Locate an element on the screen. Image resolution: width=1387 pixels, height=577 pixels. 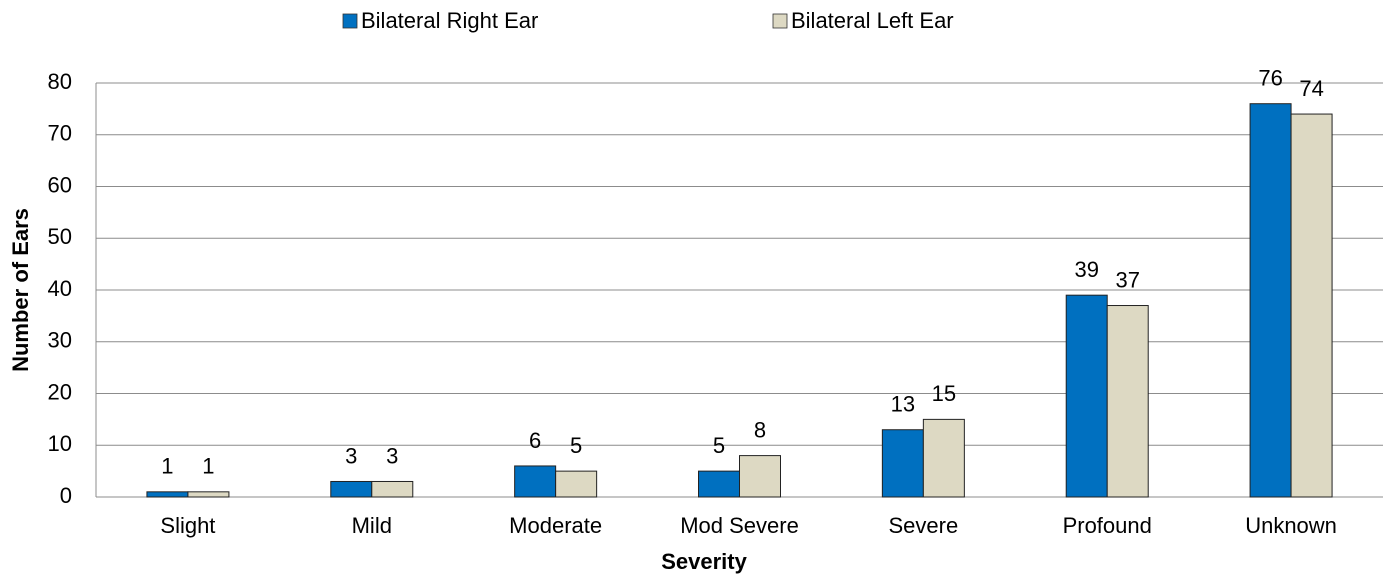
data-label: 6 is located at coordinates (535, 440).